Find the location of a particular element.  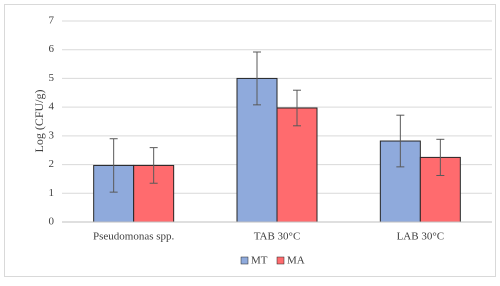

y-axis-label: Log (CFU/g) is located at coordinates (39, 120).